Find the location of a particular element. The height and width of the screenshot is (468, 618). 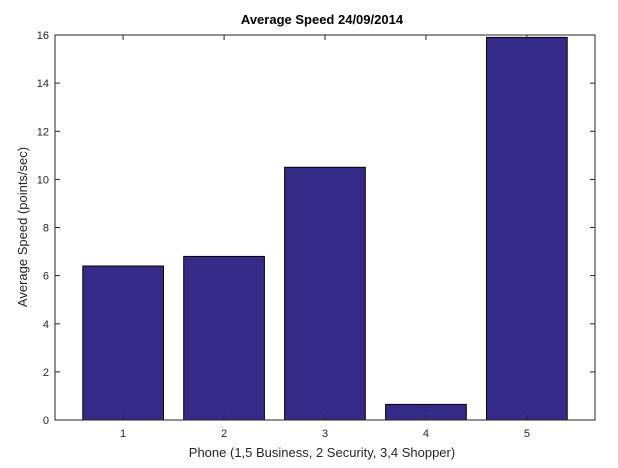

x-tick-label-3: 3 is located at coordinates (325, 434).